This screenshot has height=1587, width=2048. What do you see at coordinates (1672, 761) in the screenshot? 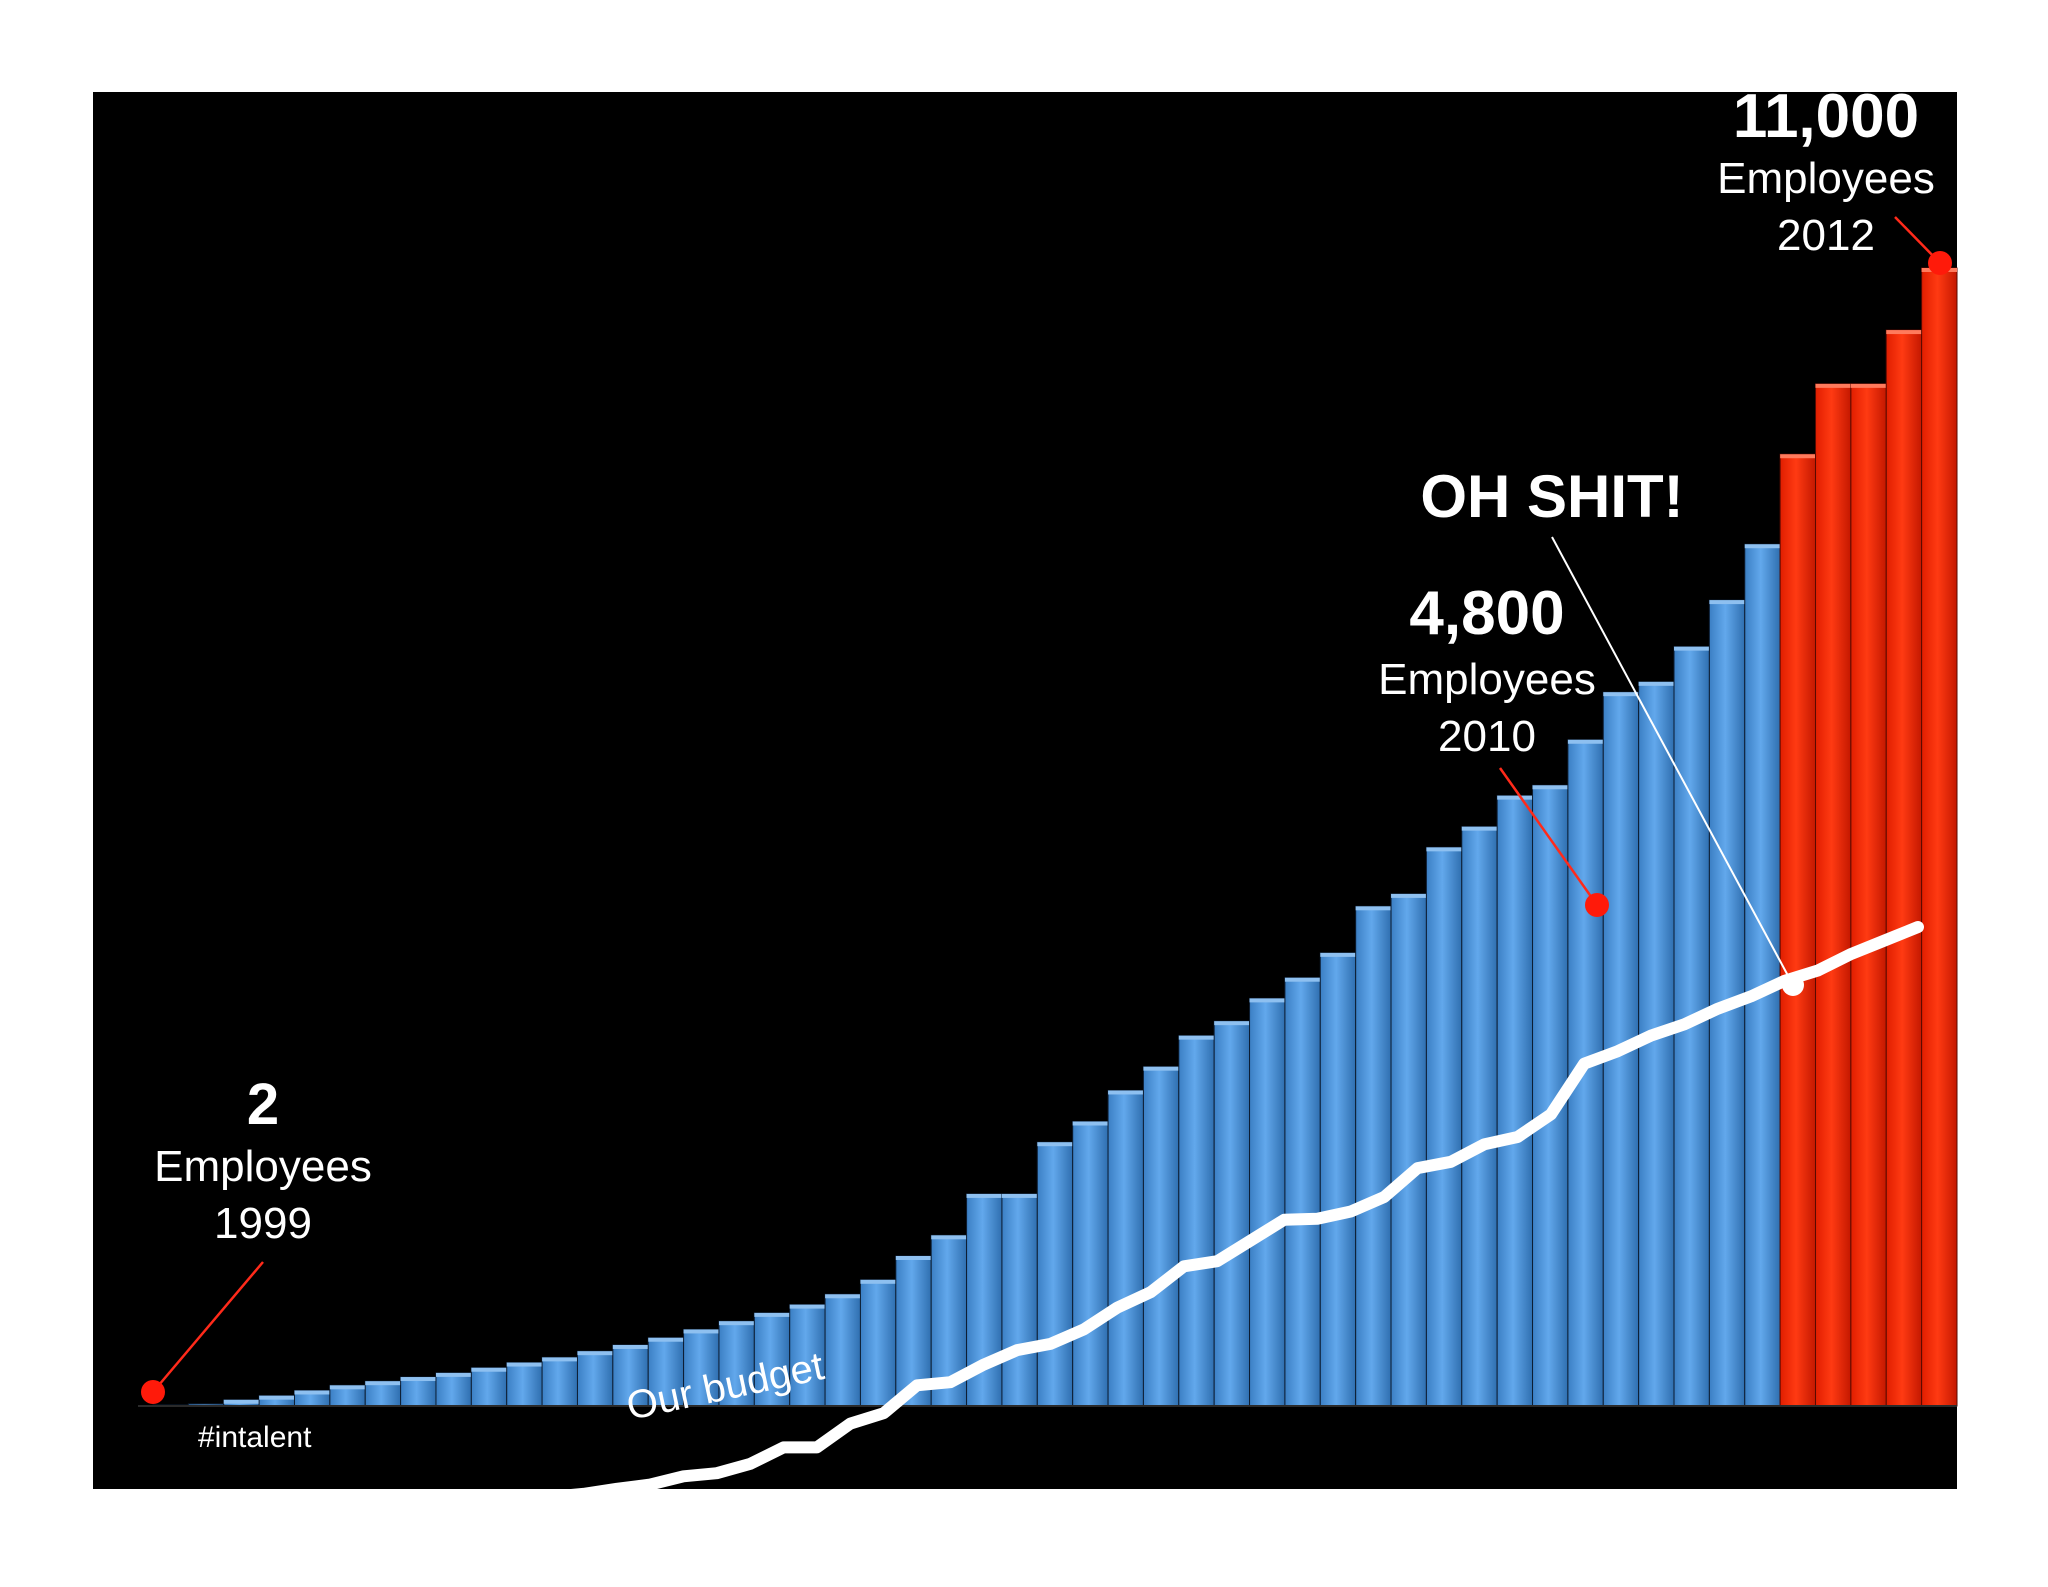
I see `annotation-exclaim-leader` at bounding box center [1672, 761].